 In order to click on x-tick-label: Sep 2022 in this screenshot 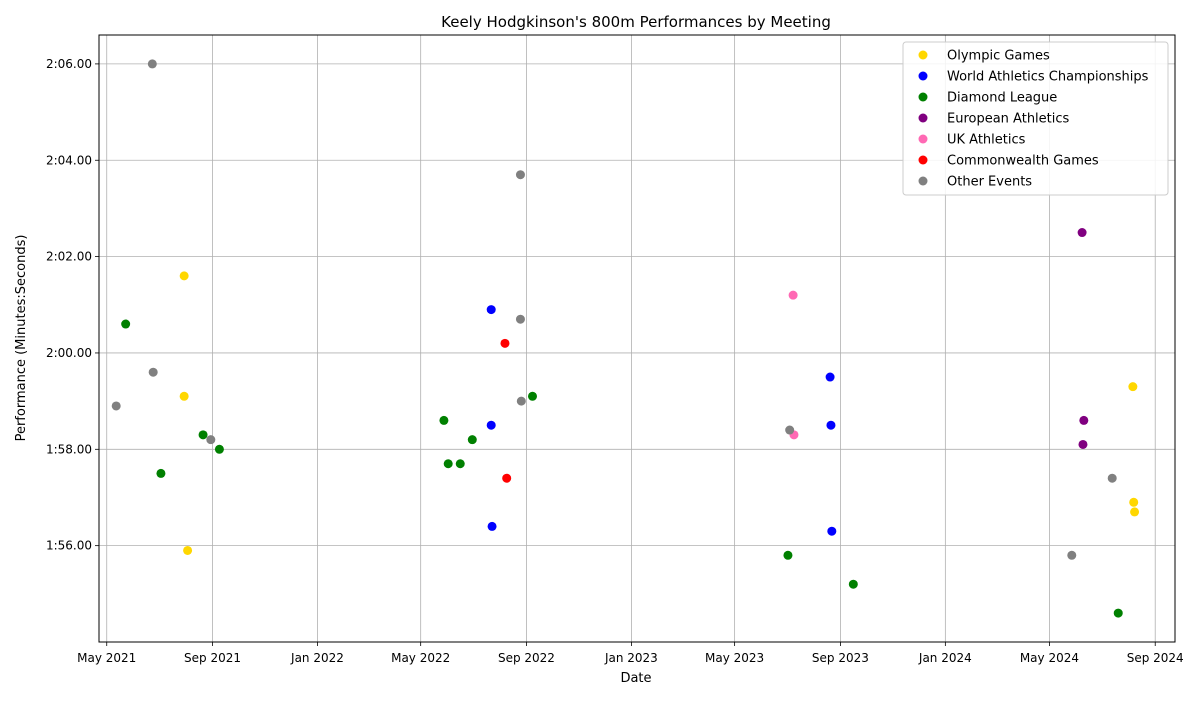, I will do `click(526, 658)`.